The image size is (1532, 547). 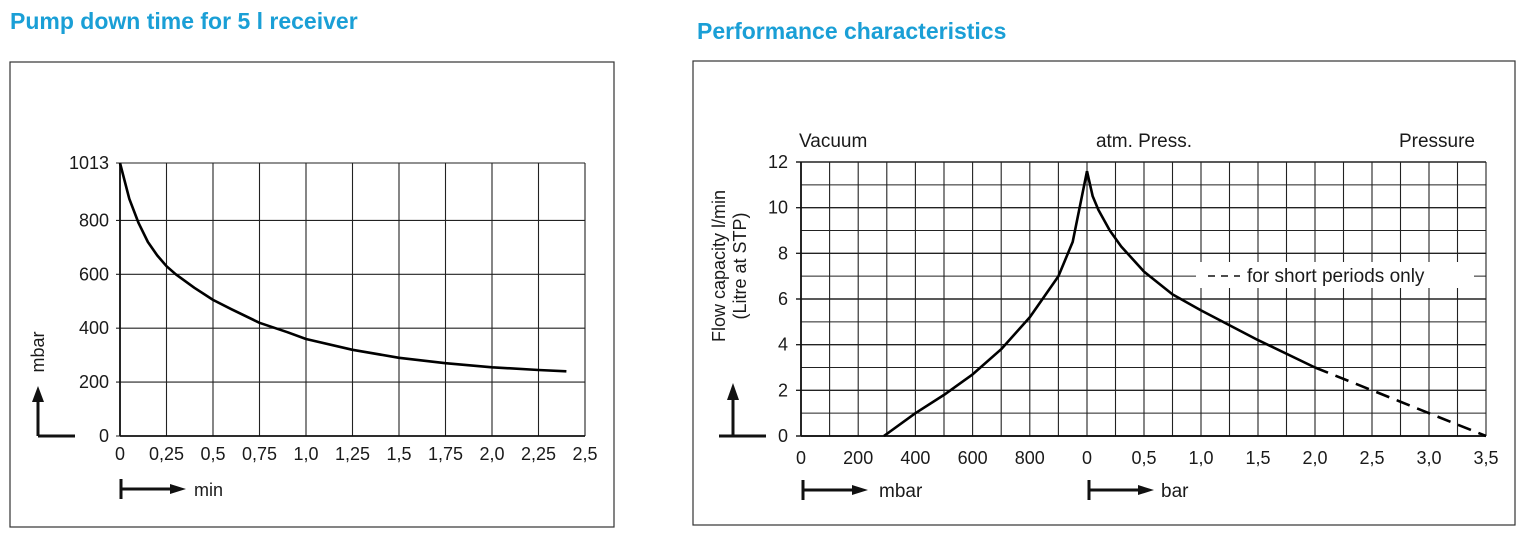 What do you see at coordinates (901, 491) in the screenshot?
I see `x-unit-label-mbar: mbar` at bounding box center [901, 491].